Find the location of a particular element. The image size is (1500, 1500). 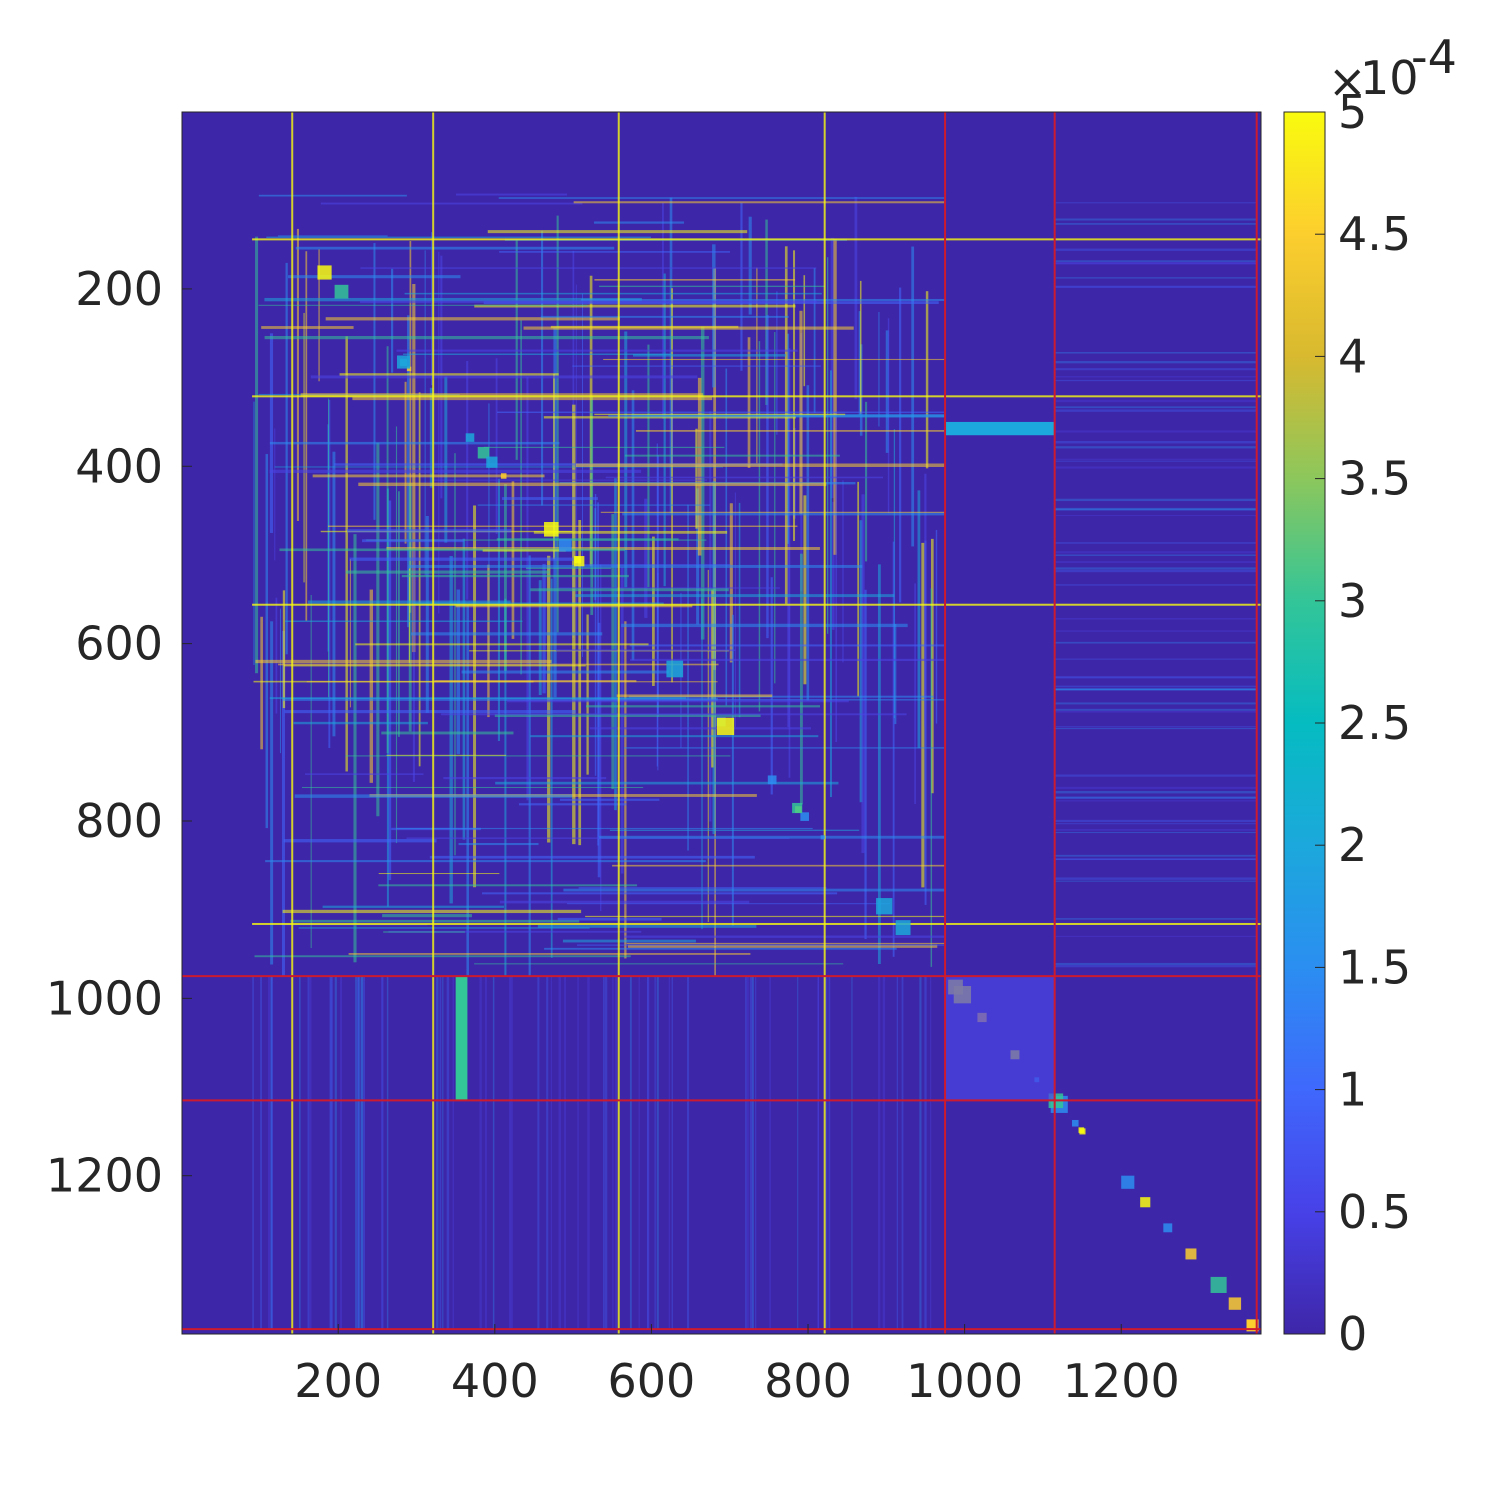

x-tick-label: 800 is located at coordinates (808, 1381).